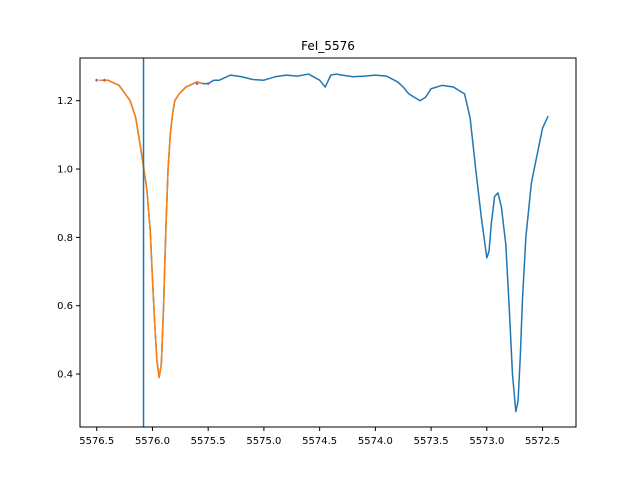  What do you see at coordinates (263, 441) in the screenshot?
I see `x-tick-label: 5575.0` at bounding box center [263, 441].